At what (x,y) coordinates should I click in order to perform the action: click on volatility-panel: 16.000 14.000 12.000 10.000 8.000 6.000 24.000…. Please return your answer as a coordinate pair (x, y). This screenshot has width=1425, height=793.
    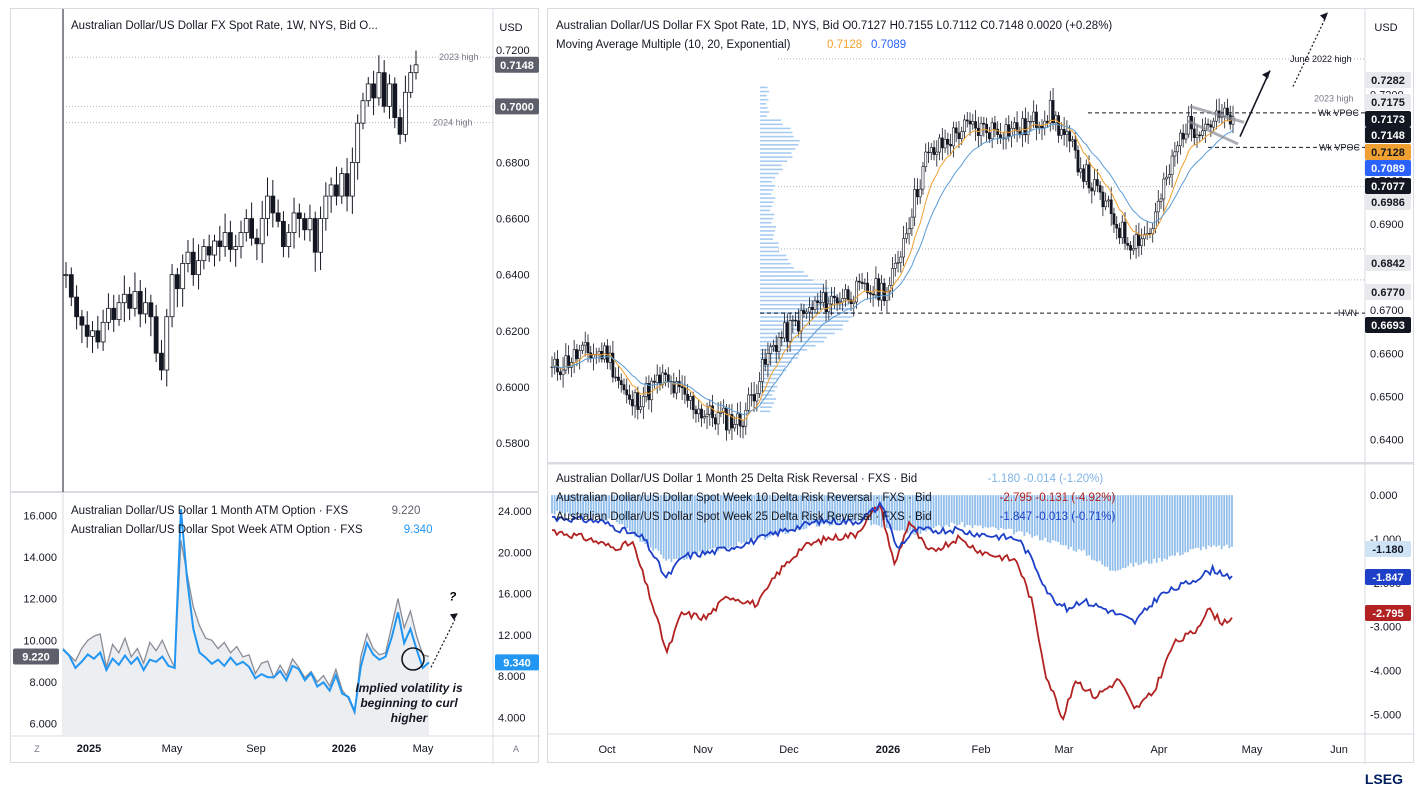
    Looking at the image, I should click on (275, 628).